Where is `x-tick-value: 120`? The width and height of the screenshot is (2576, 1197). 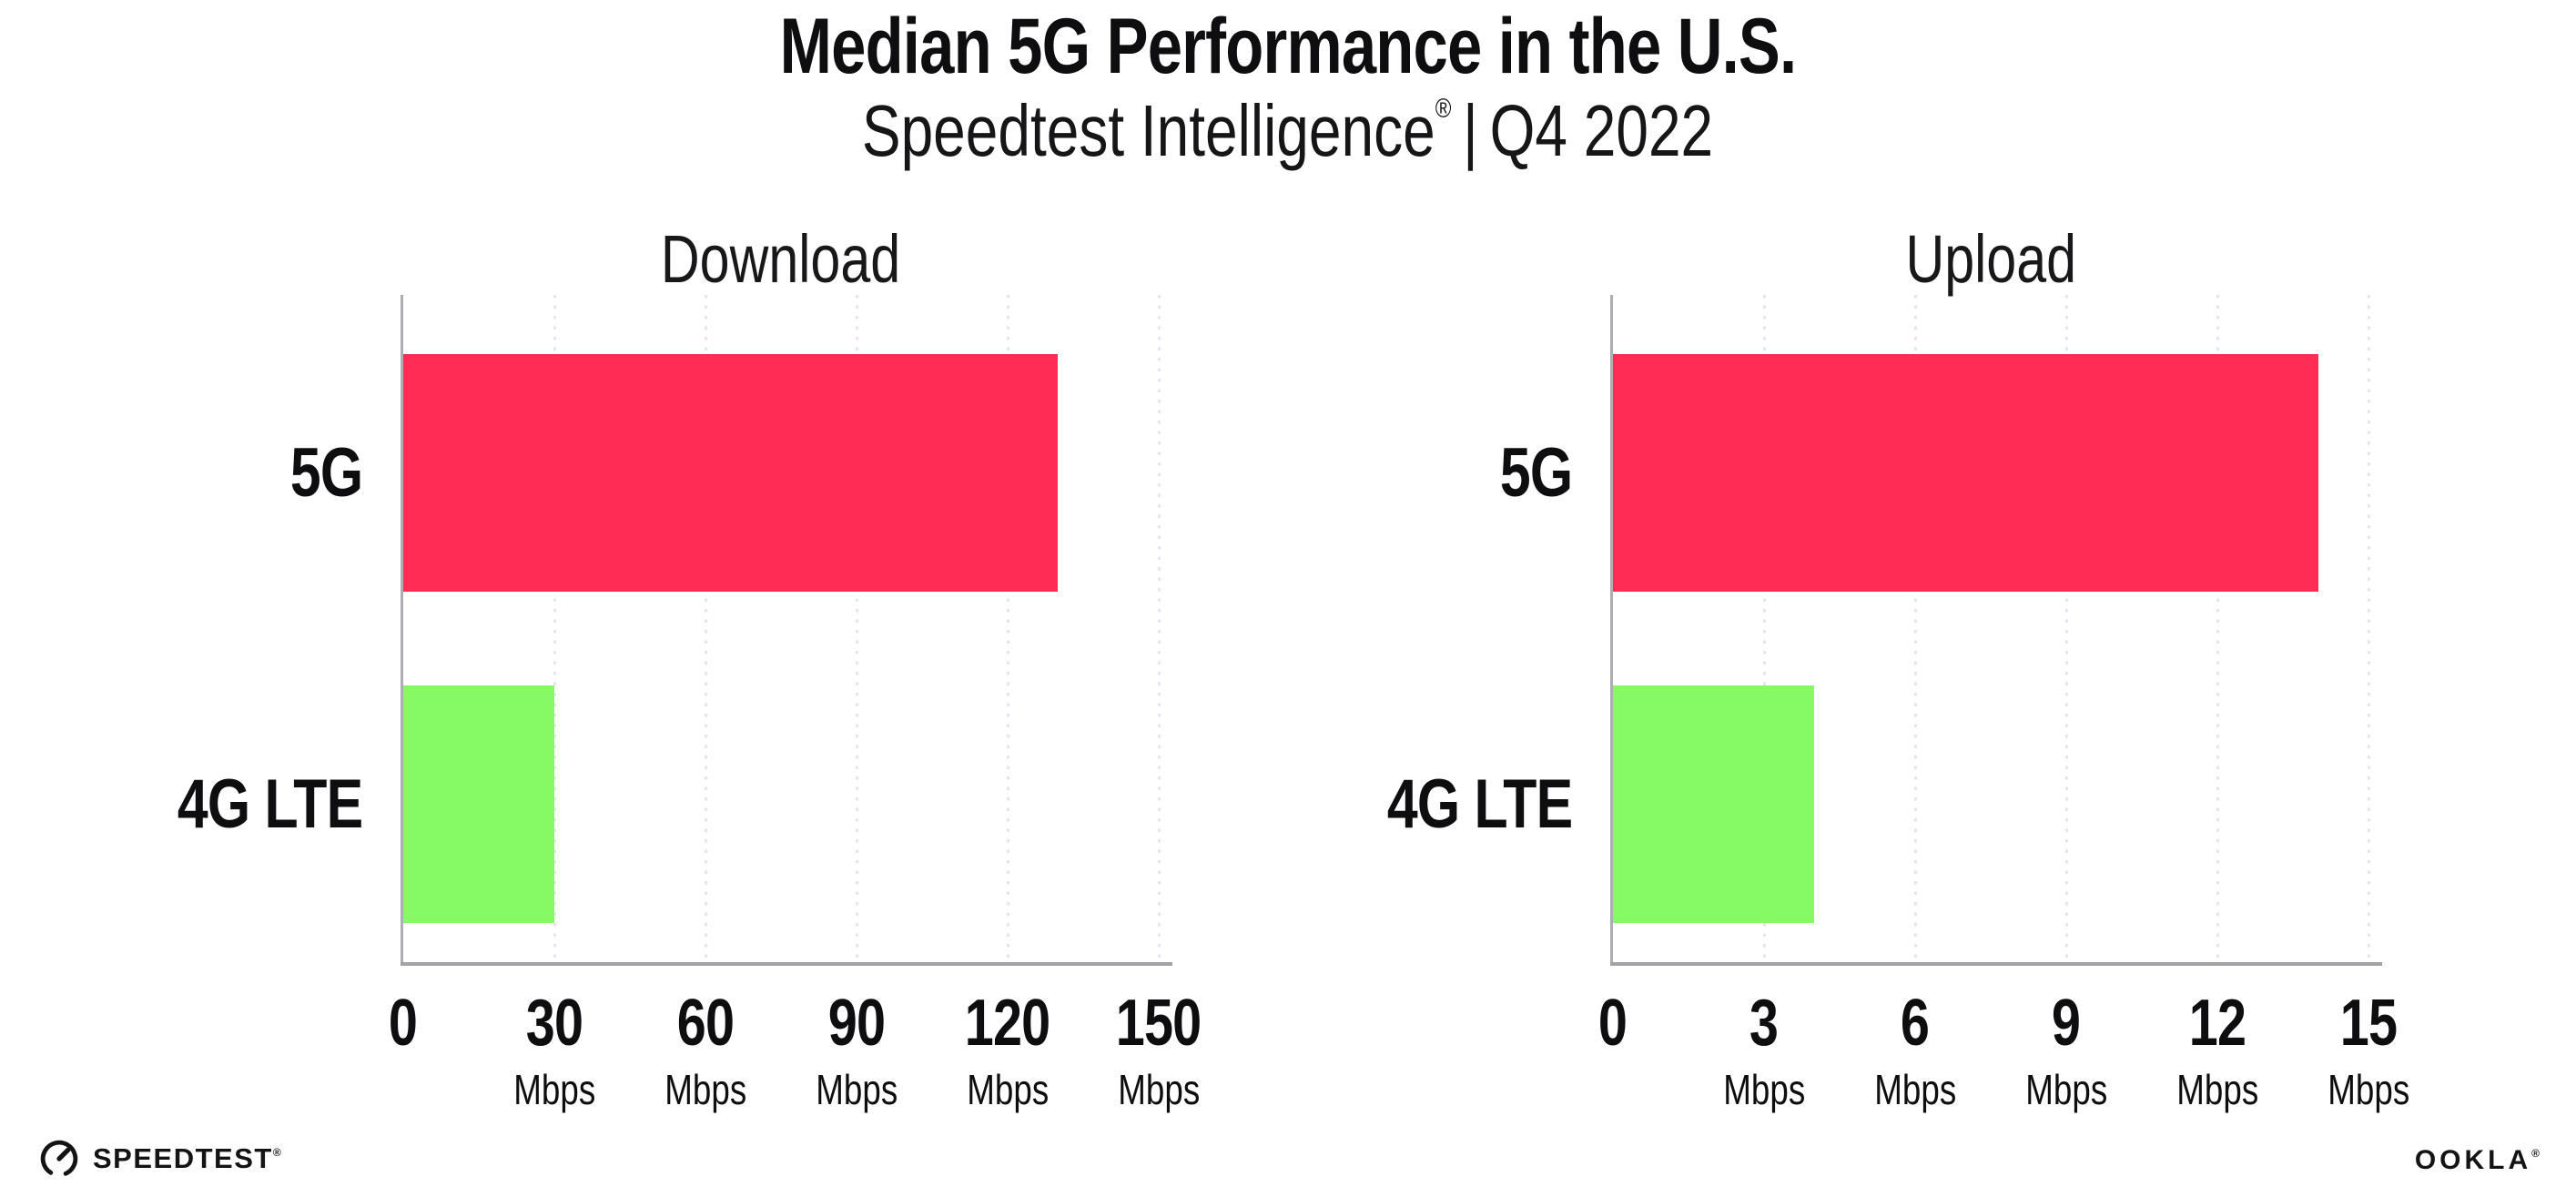 x-tick-value: 120 is located at coordinates (1008, 1024).